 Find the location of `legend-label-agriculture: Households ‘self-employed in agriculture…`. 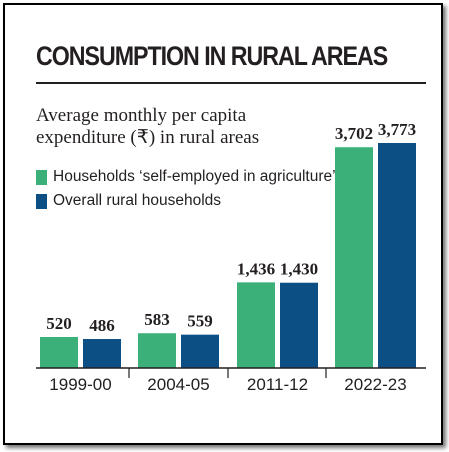

legend-label-agriculture: Households ‘self-employed in agriculture… is located at coordinates (194, 176).